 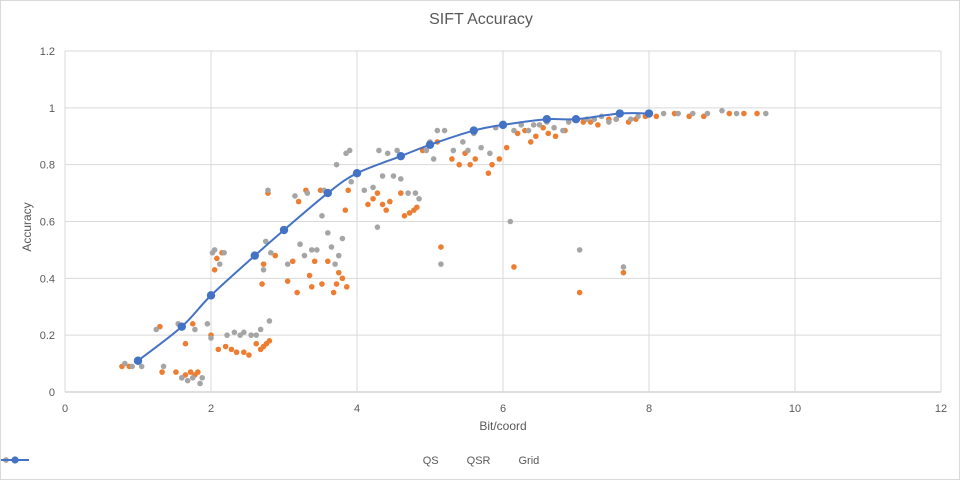 What do you see at coordinates (221, 461) in the screenshot?
I see `legend-item-qs: QS` at bounding box center [221, 461].